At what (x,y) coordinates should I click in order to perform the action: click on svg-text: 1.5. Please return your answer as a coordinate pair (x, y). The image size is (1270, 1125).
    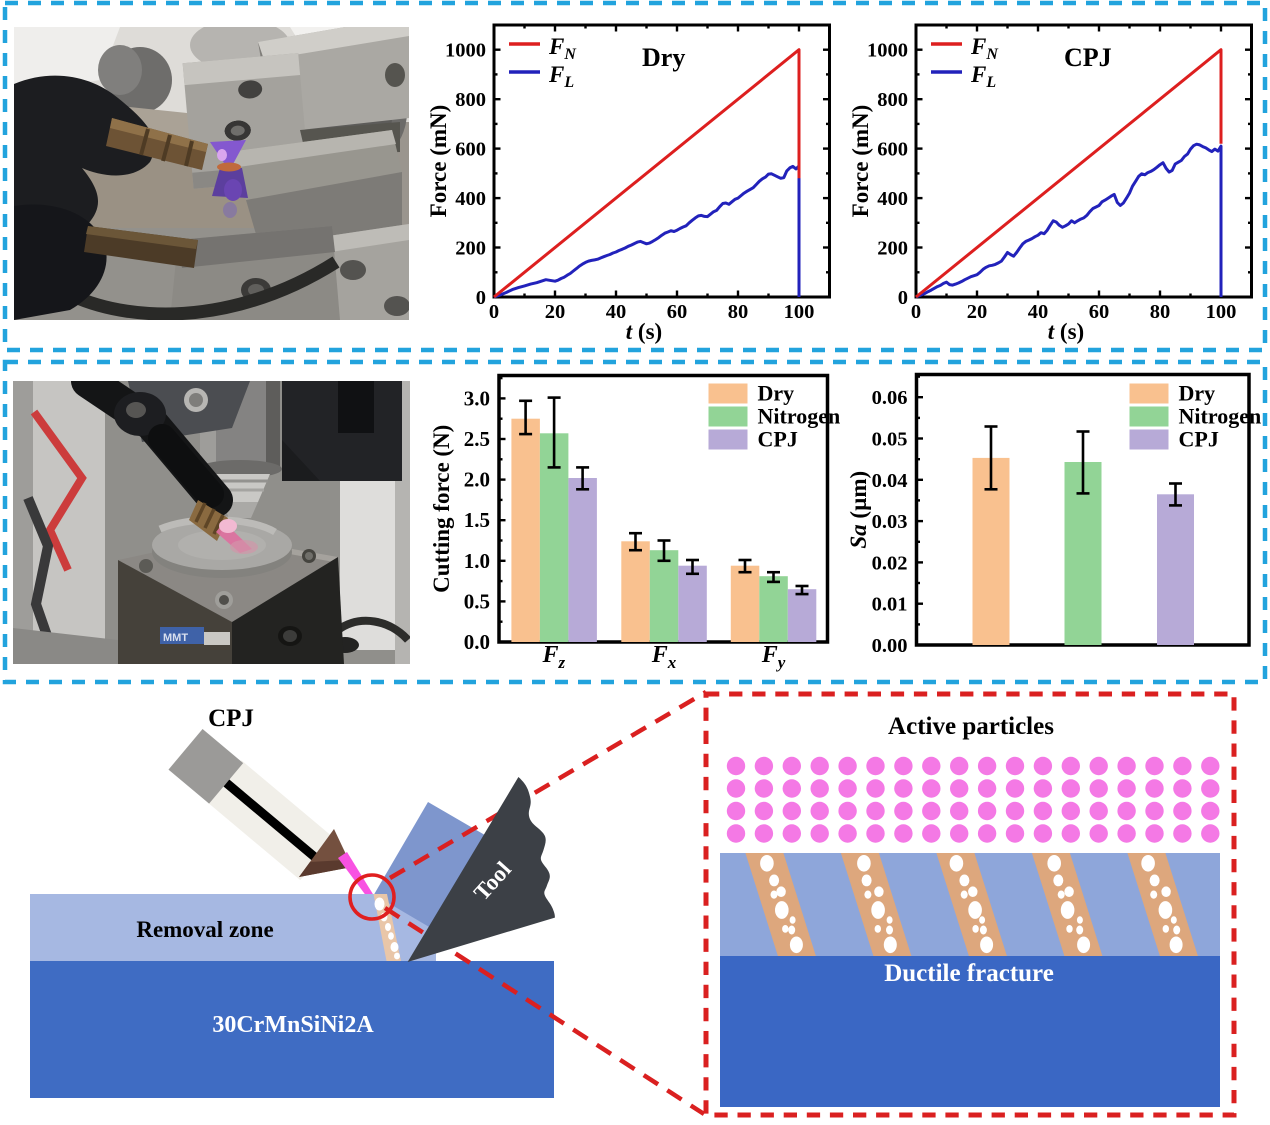
    Looking at the image, I should click on (477, 520).